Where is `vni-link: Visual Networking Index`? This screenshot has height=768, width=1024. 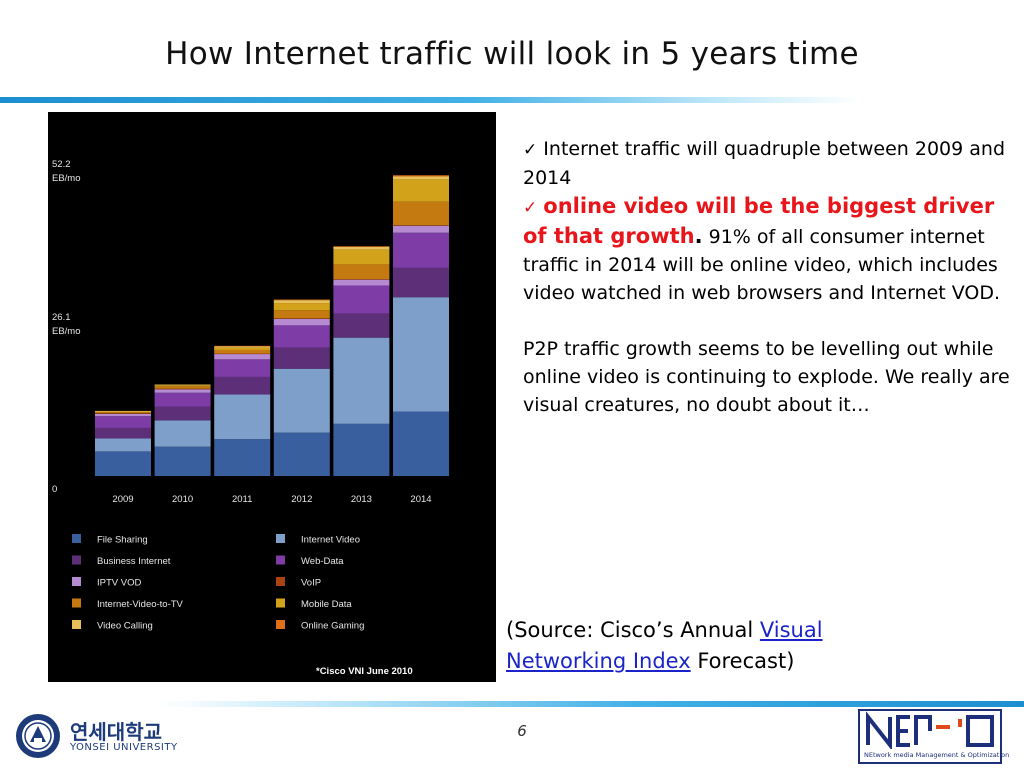 vni-link: Visual Networking Index is located at coordinates (664, 645).